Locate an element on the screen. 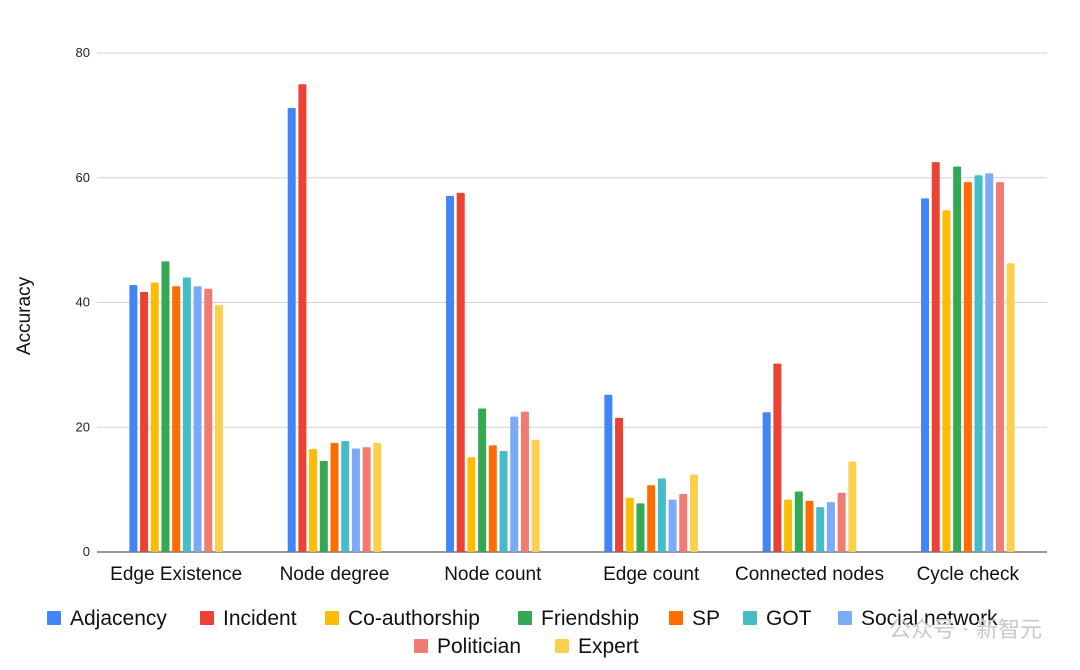 Image resolution: width=1080 pixels, height=670 pixels. legend-item-social-network: Social network is located at coordinates (918, 618).